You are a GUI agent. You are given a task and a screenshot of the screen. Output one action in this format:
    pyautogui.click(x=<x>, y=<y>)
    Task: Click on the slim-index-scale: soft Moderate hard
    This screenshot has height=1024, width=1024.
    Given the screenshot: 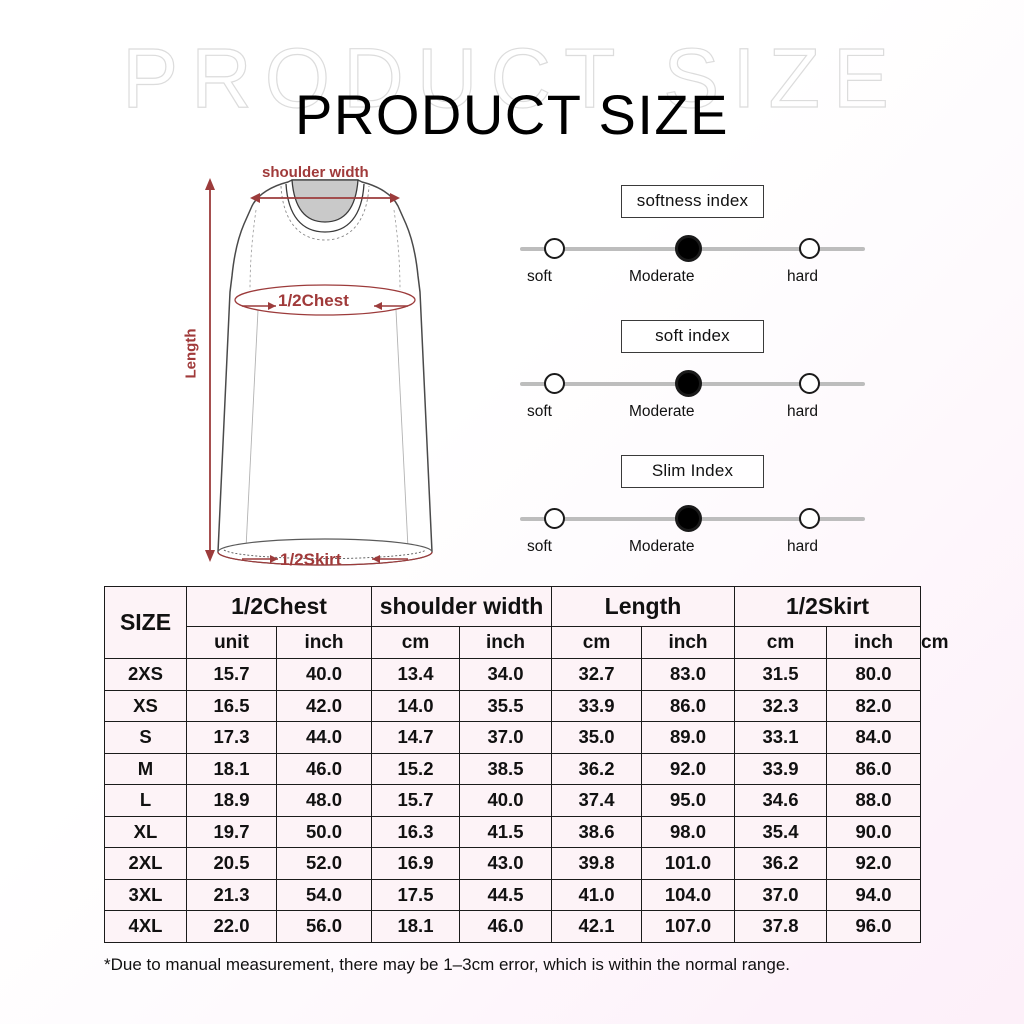 What is the action you would take?
    pyautogui.click(x=692, y=550)
    